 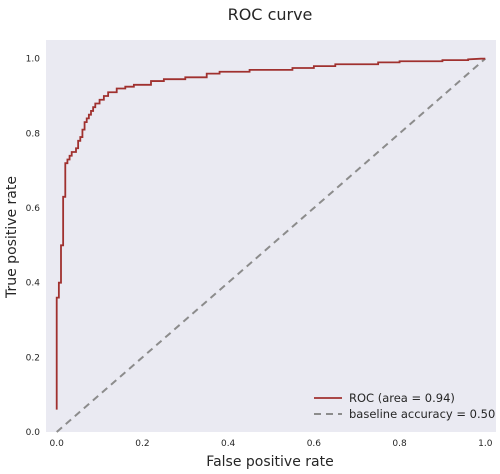 What do you see at coordinates (270, 14) in the screenshot?
I see `chart-title: ROC curve` at bounding box center [270, 14].